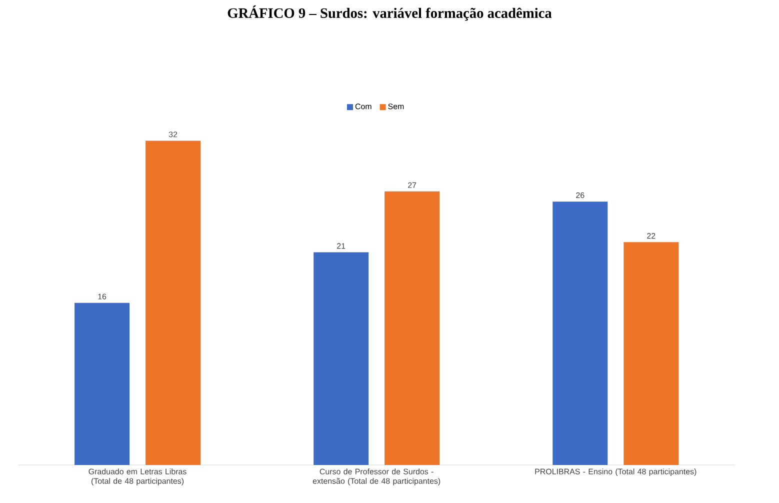 This screenshot has height=503, width=779. What do you see at coordinates (390, 13) in the screenshot?
I see `chart-title: GRÁFICO 9 – Surdos: variável formação acadêmica` at bounding box center [390, 13].